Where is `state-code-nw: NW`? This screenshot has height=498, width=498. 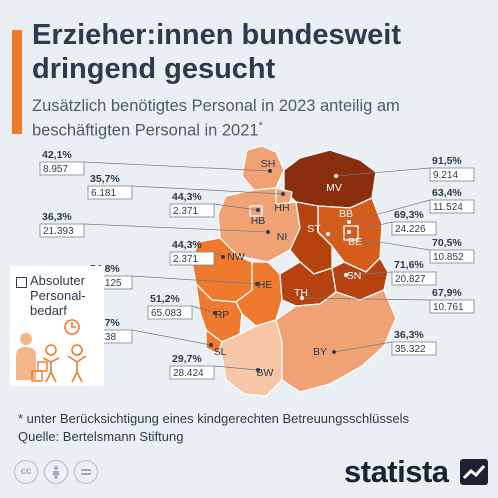
state-code-nw: NW is located at coordinates (236, 257).